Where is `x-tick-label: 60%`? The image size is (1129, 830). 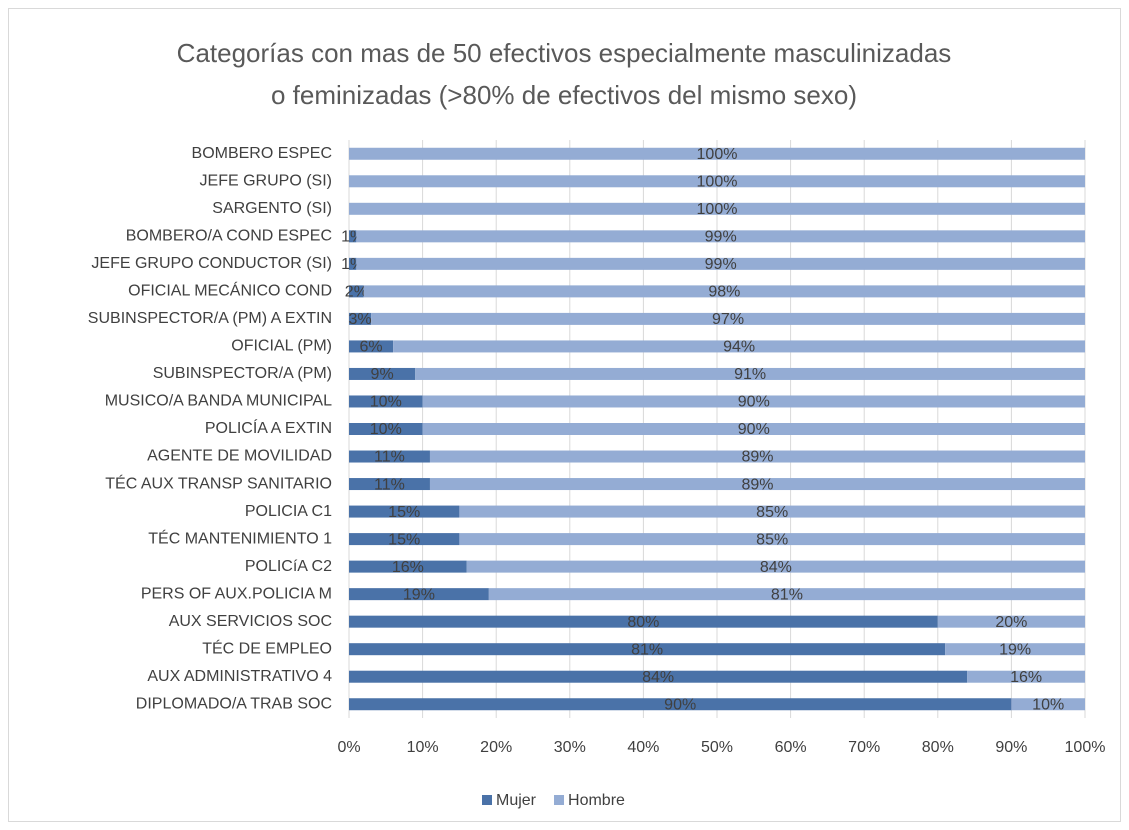
x-tick-label: 60% is located at coordinates (791, 747).